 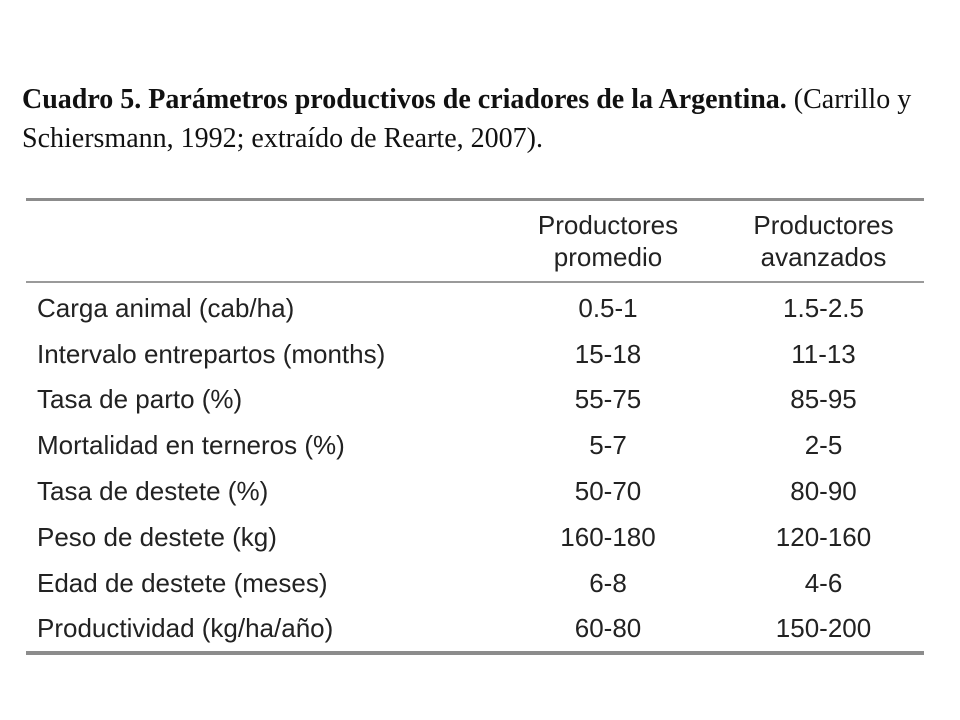 I want to click on row-value-avanzados: 2-5, so click(x=823, y=445).